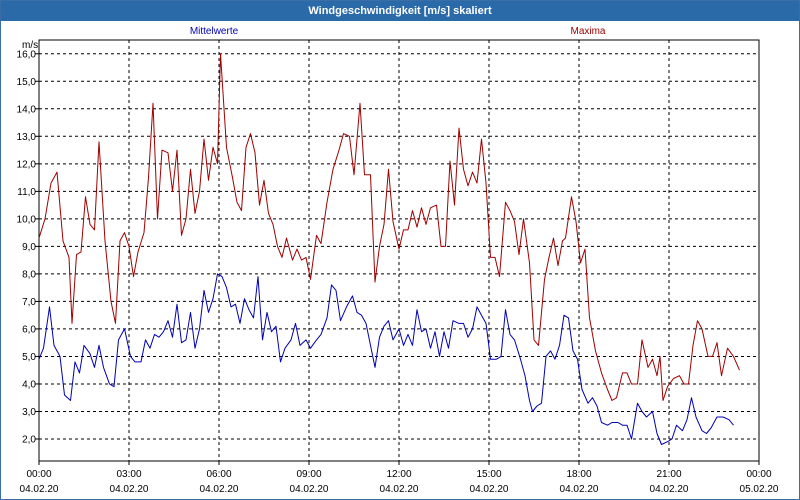 This screenshot has height=500, width=800. Describe the element at coordinates (214, 31) in the screenshot. I see `legend-mittelwerte: Mittelwerte` at that location.